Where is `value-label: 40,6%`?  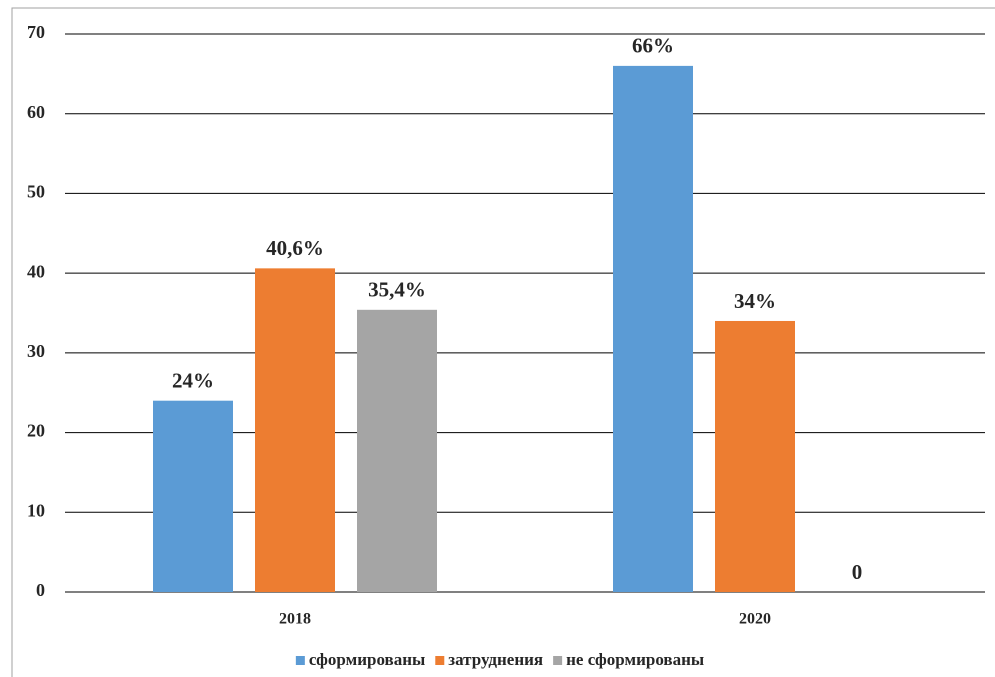 value-label: 40,6% is located at coordinates (295, 248).